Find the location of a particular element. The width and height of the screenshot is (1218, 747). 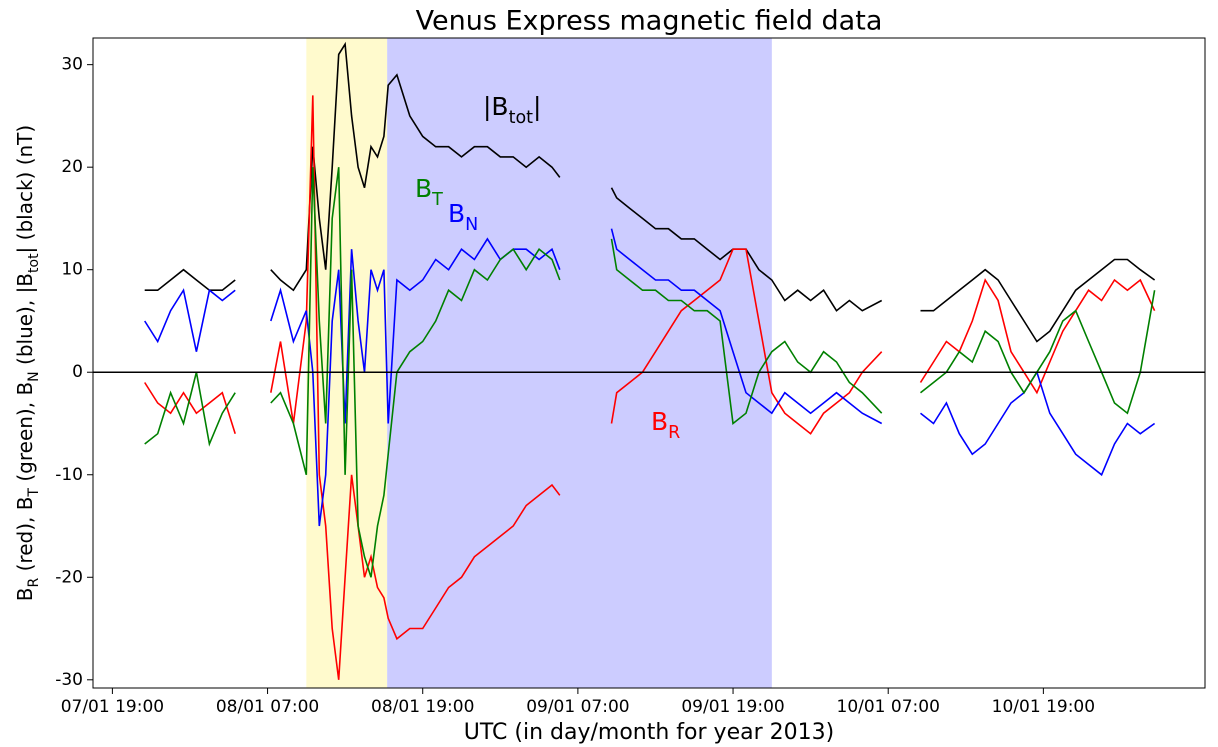

y-axis-label-part: T is located at coordinates (34, 493).